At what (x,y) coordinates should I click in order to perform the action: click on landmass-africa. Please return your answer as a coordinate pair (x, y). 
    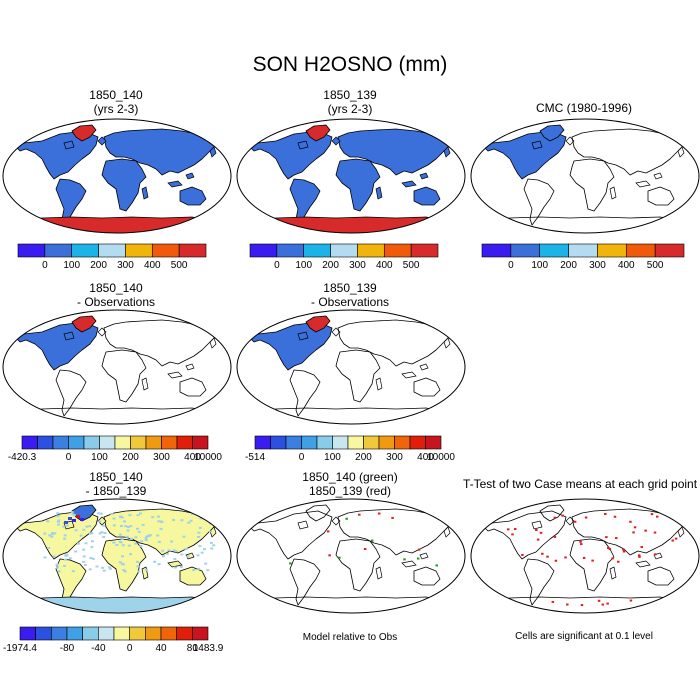
    Looking at the image, I should click on (358, 376).